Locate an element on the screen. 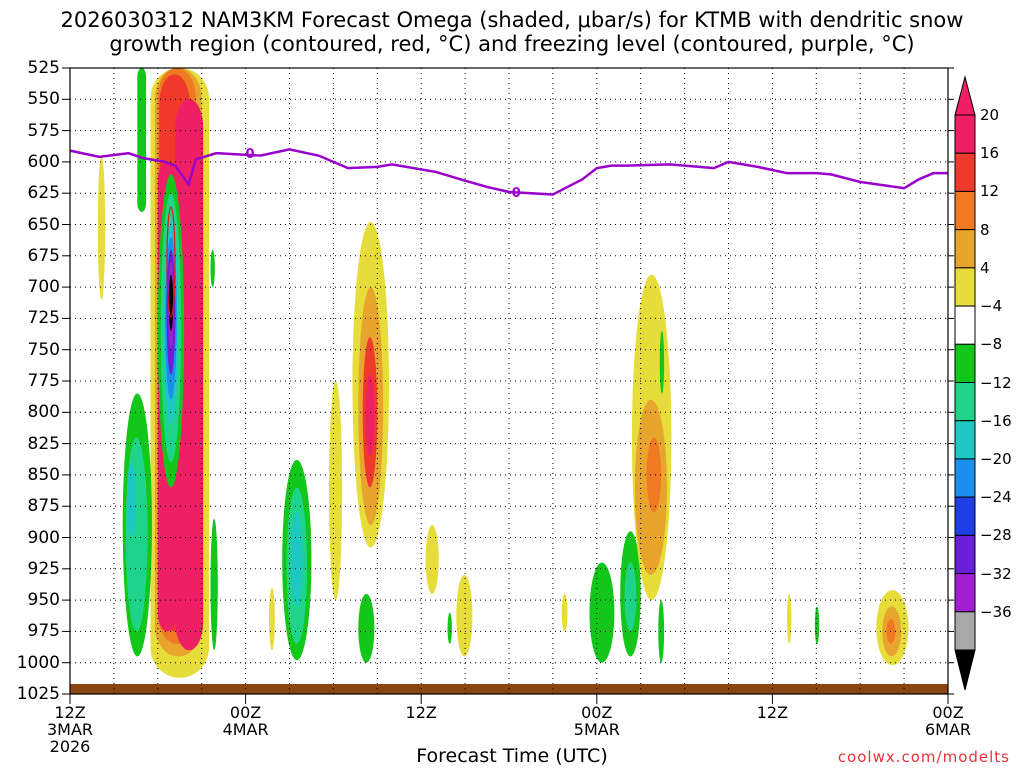 This screenshot has height=768, width=1024. x-tick-label: 12Z 3MAR 2026 is located at coordinates (70, 729).